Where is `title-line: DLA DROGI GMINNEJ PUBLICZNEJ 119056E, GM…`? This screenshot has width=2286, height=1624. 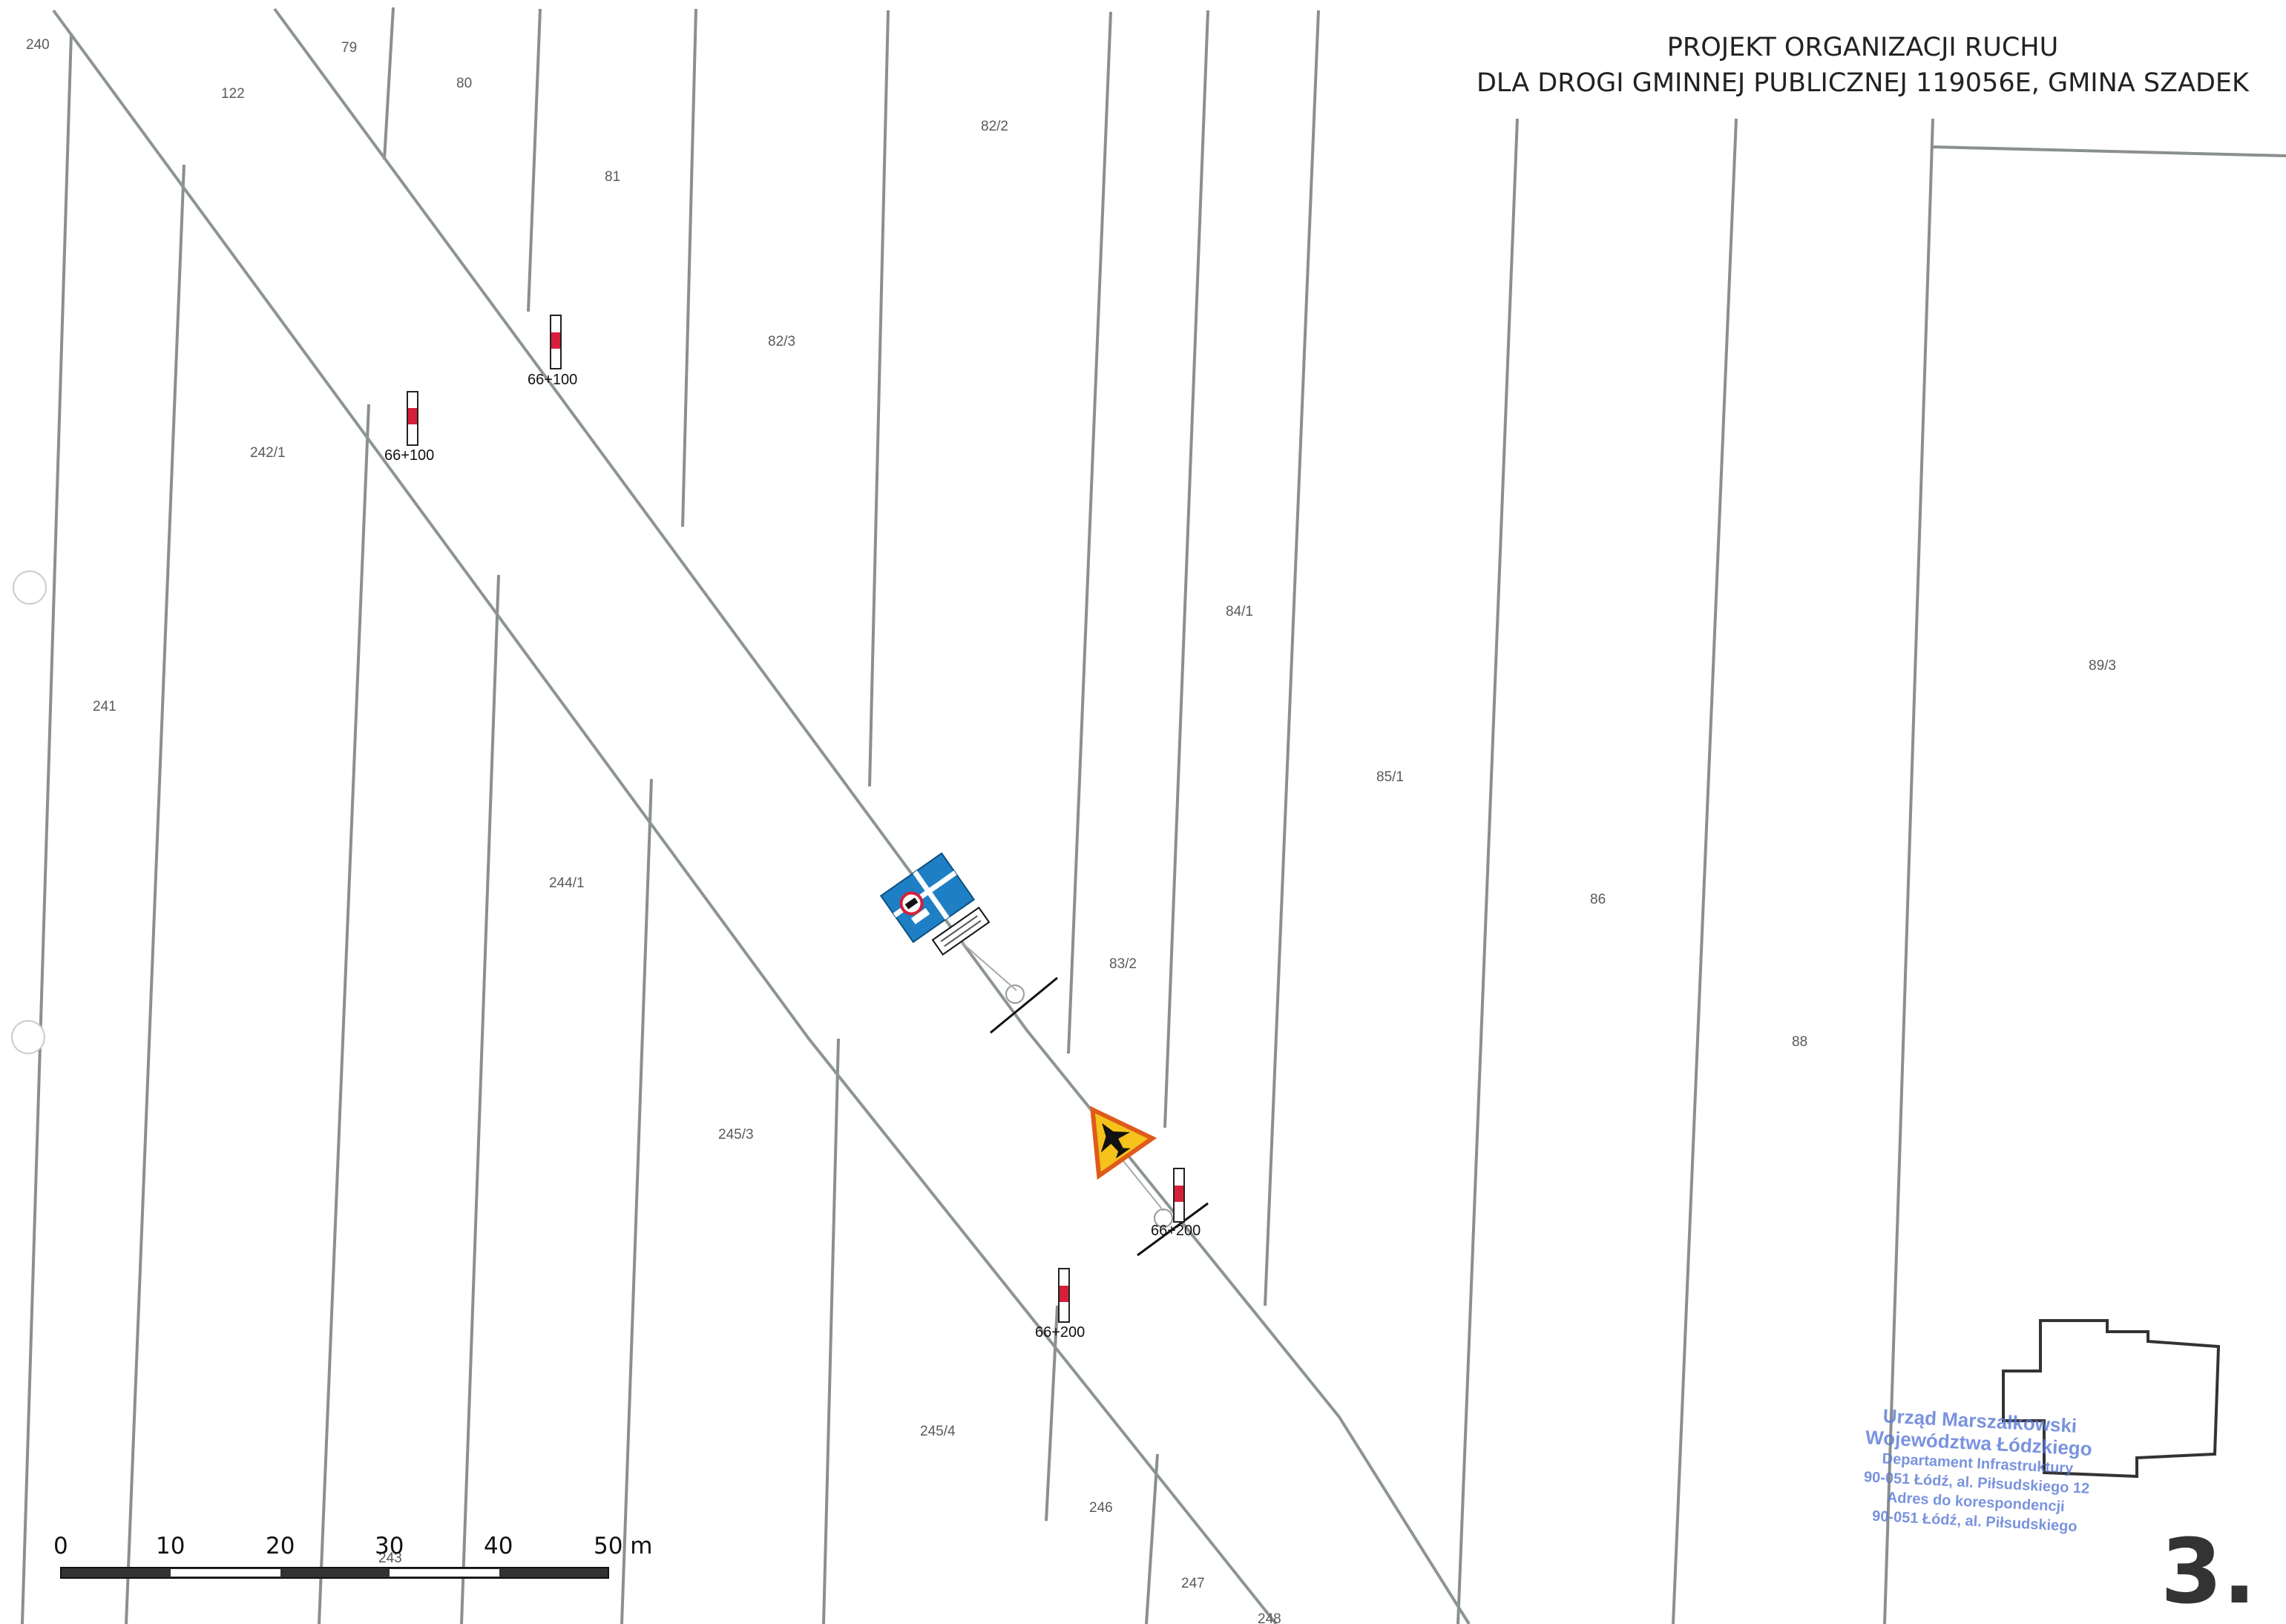
title-line: DLA DROGI GMINNEJ PUBLICZNEJ 119056E, GM… is located at coordinates (1863, 83).